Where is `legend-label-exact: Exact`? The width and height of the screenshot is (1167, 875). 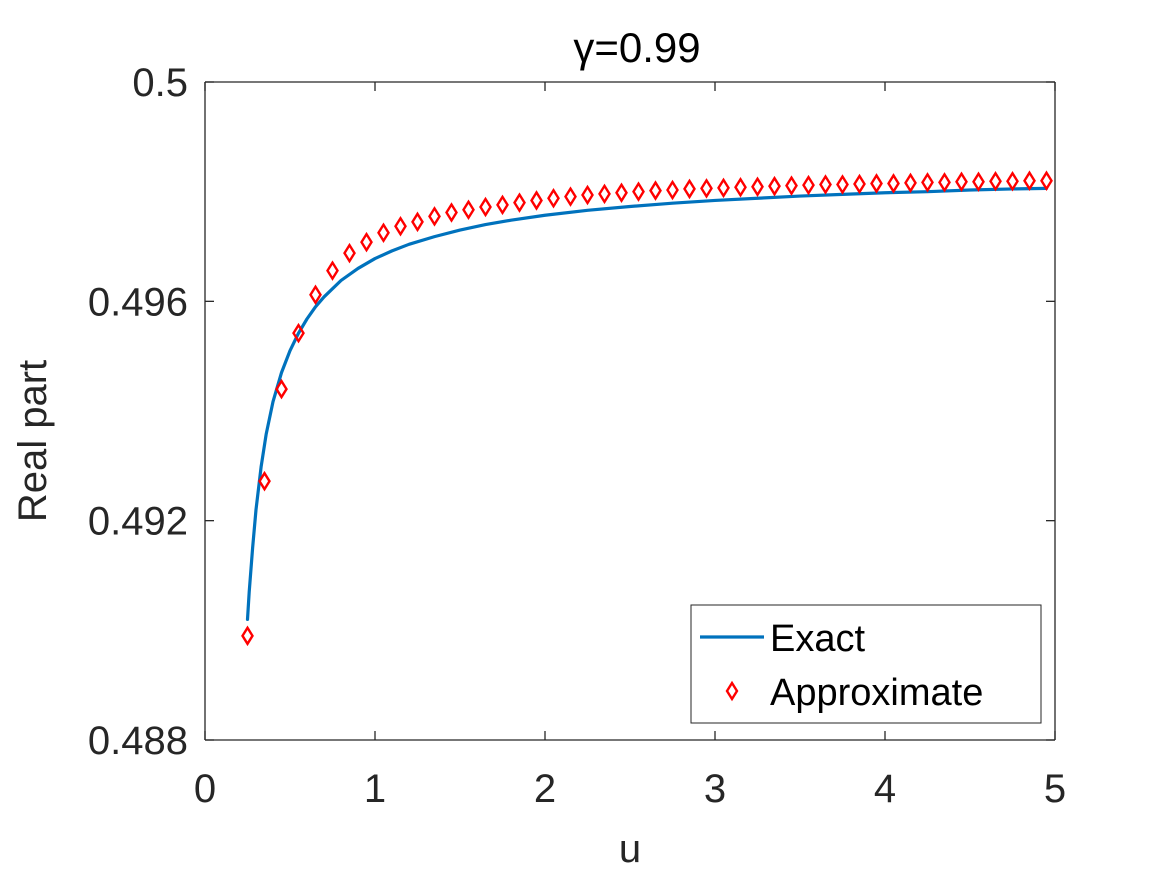
legend-label-exact: Exact is located at coordinates (817, 639).